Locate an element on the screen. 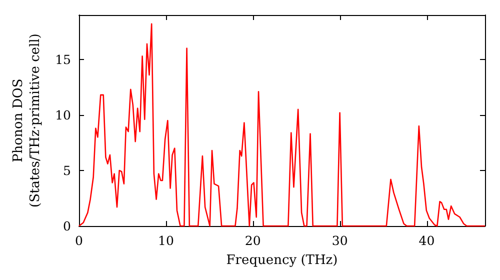 This screenshot has height=280, width=500. x-tick-label: 40 is located at coordinates (426, 240).